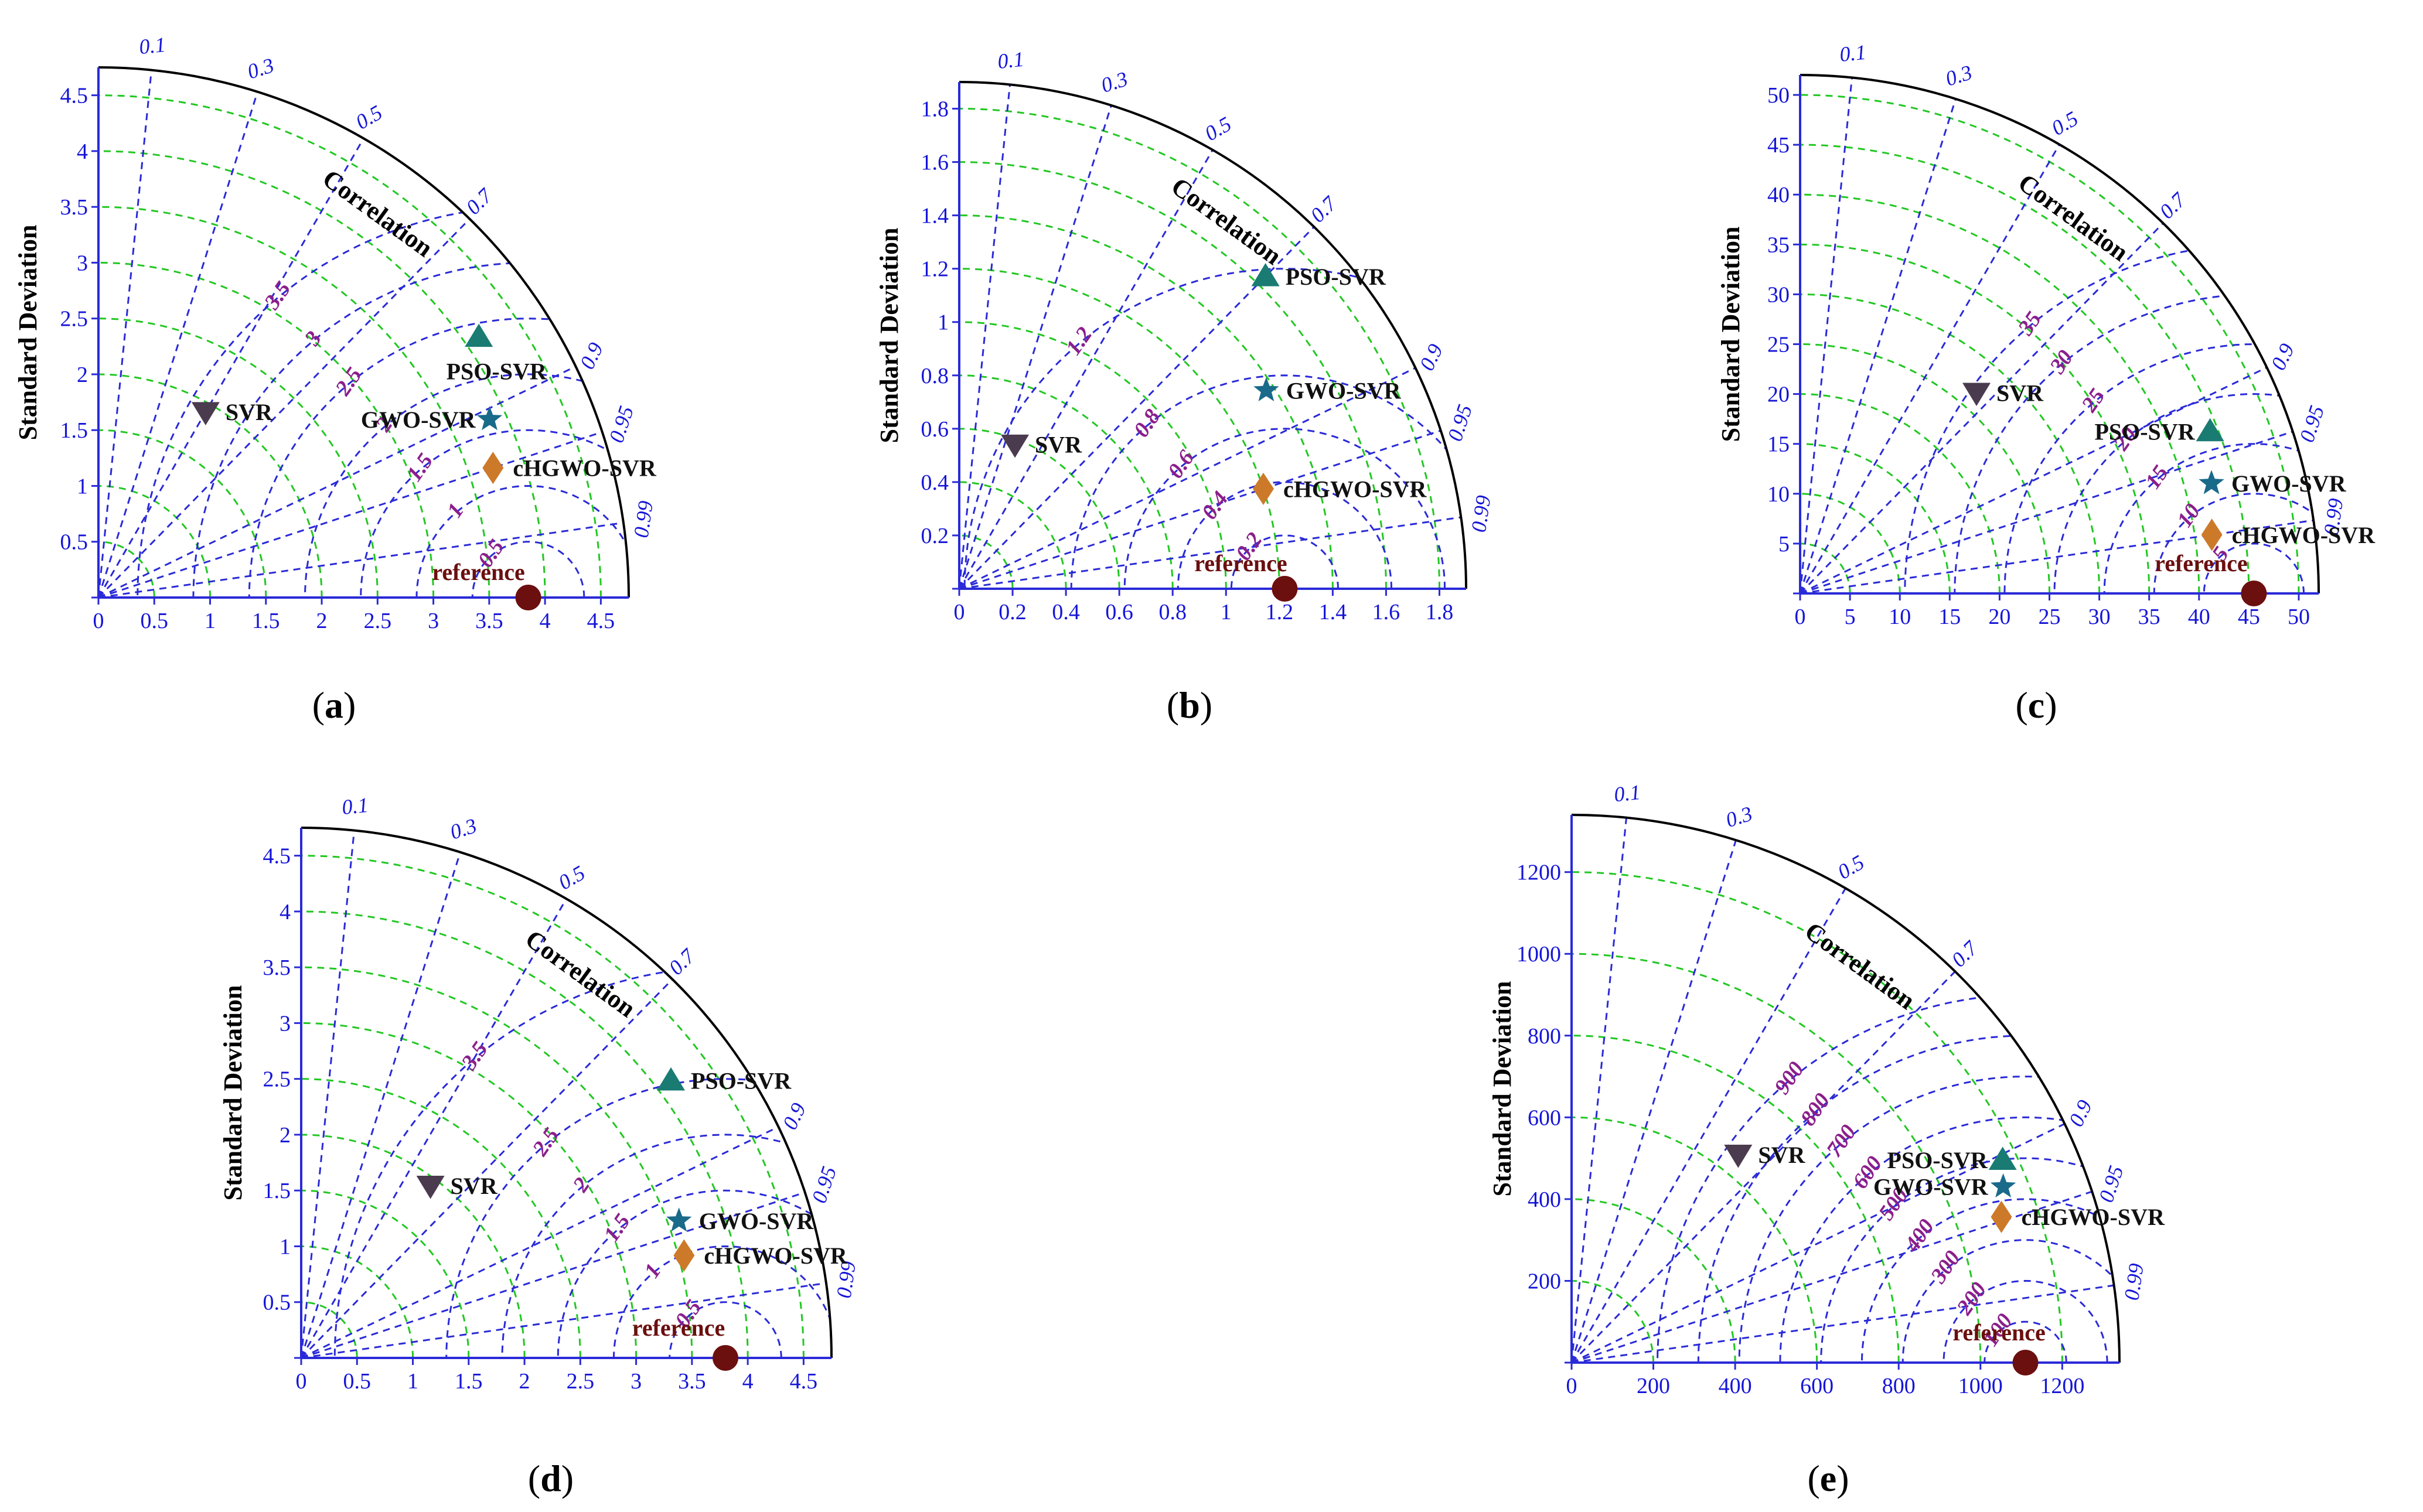 The width and height of the screenshot is (2423, 1512). Describe the element at coordinates (1778, 145) in the screenshot. I see `y-tick-label: 45` at that location.